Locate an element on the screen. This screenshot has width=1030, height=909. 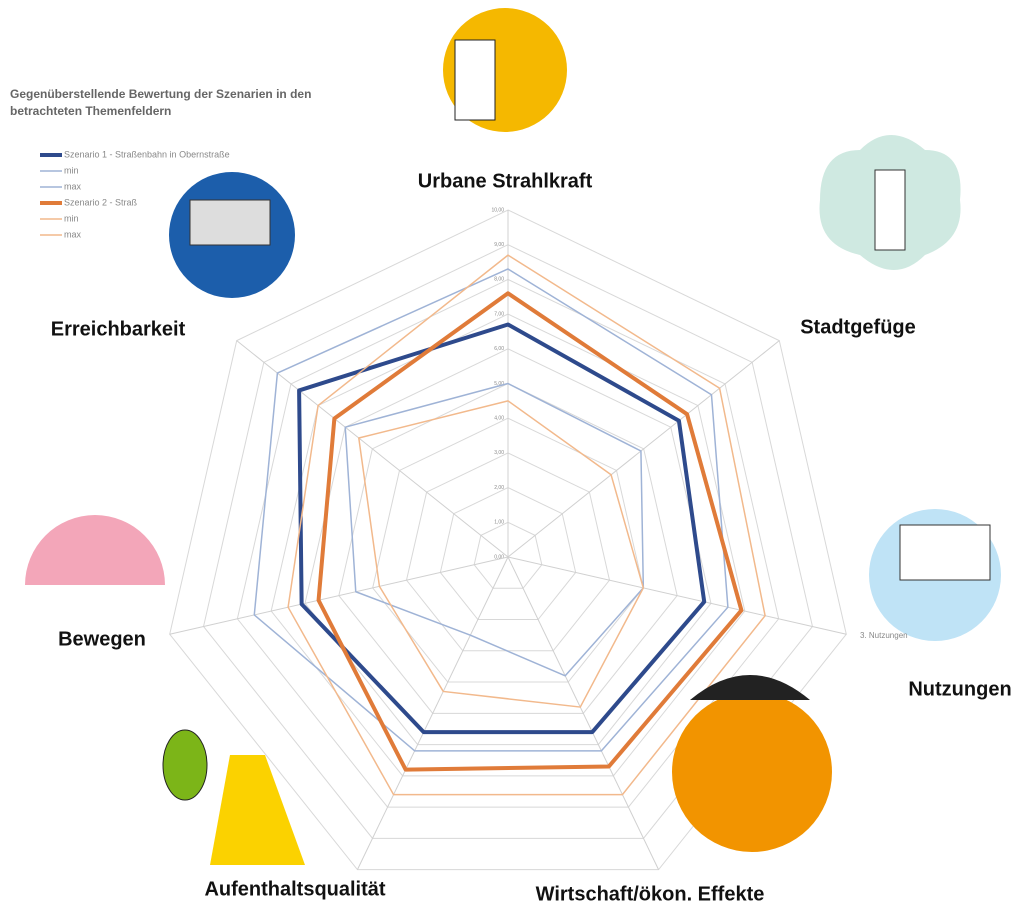
icon-shops is located at coordinates (945, 552).